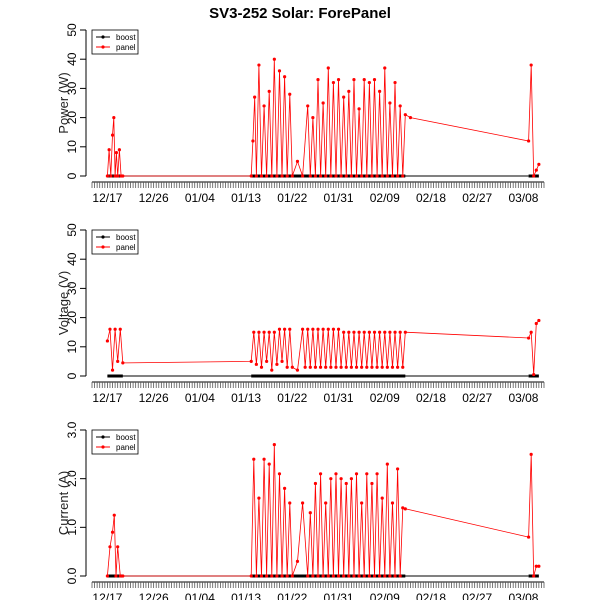  I want to click on x-tick-label: 01/22, so click(292, 595).